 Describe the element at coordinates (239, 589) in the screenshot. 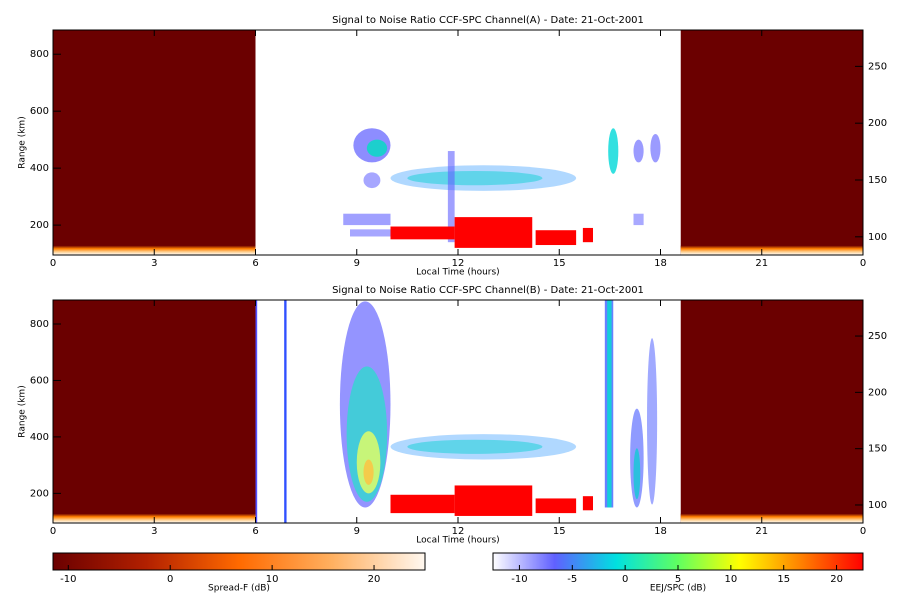

I see `colorbar-label: Spread-F (dB)` at that location.